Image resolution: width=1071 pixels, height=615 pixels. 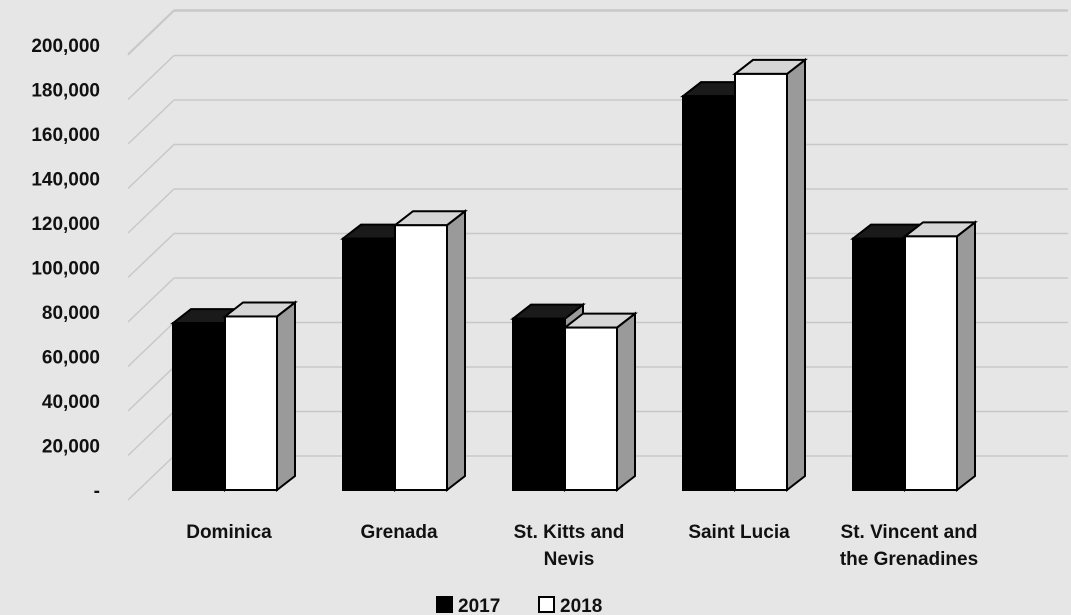 I want to click on category-label: Saint Lucia, so click(x=739, y=532).